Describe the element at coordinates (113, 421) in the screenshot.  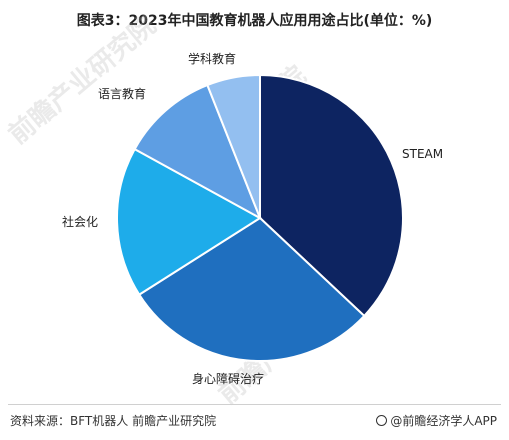
I see `source-note: 资料来源：BFT机器人 前瞻产业研究院` at that location.